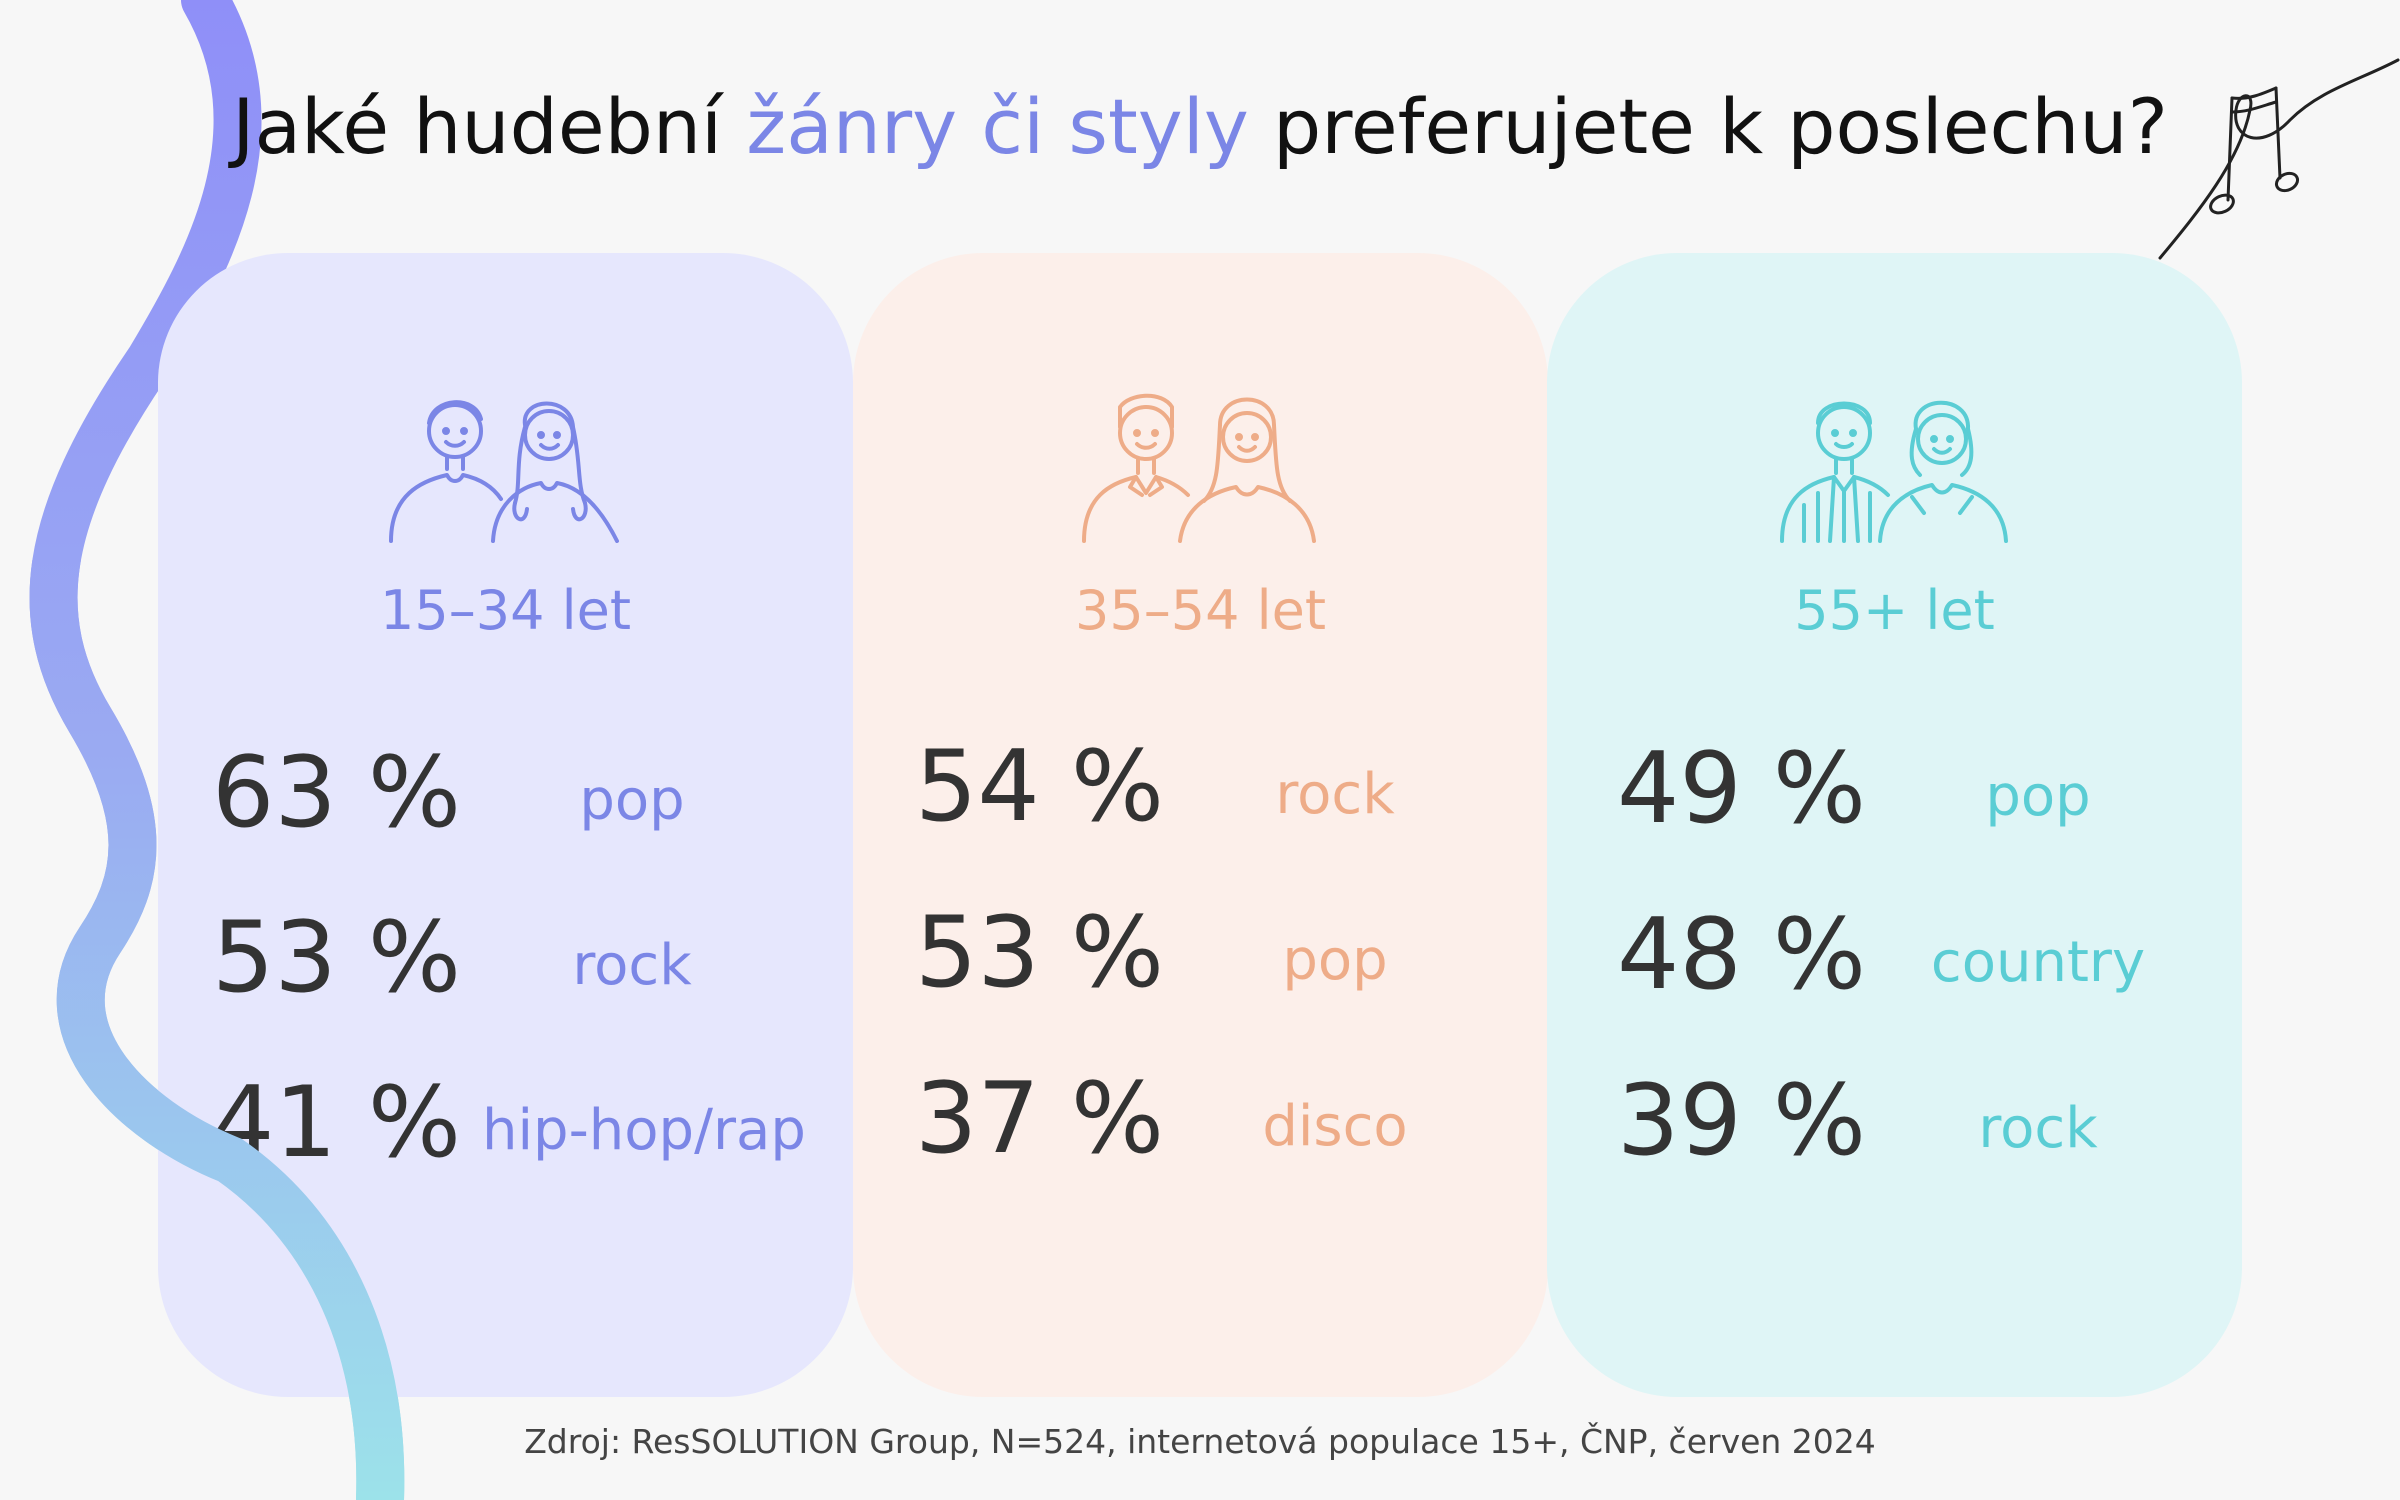  I want to click on title-highlight: žánry či styly, so click(997, 126).